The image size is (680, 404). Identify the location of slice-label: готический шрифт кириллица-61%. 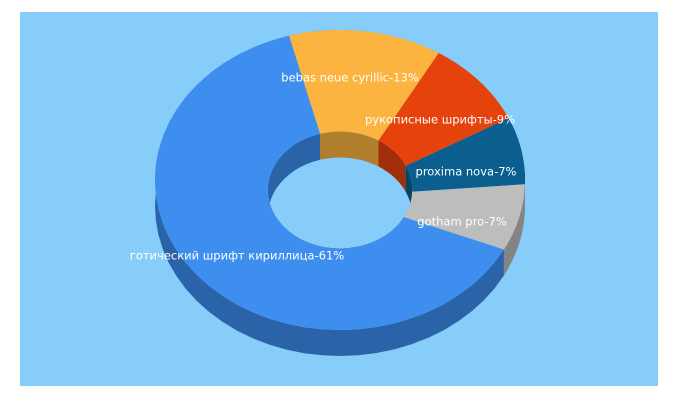
(237, 256).